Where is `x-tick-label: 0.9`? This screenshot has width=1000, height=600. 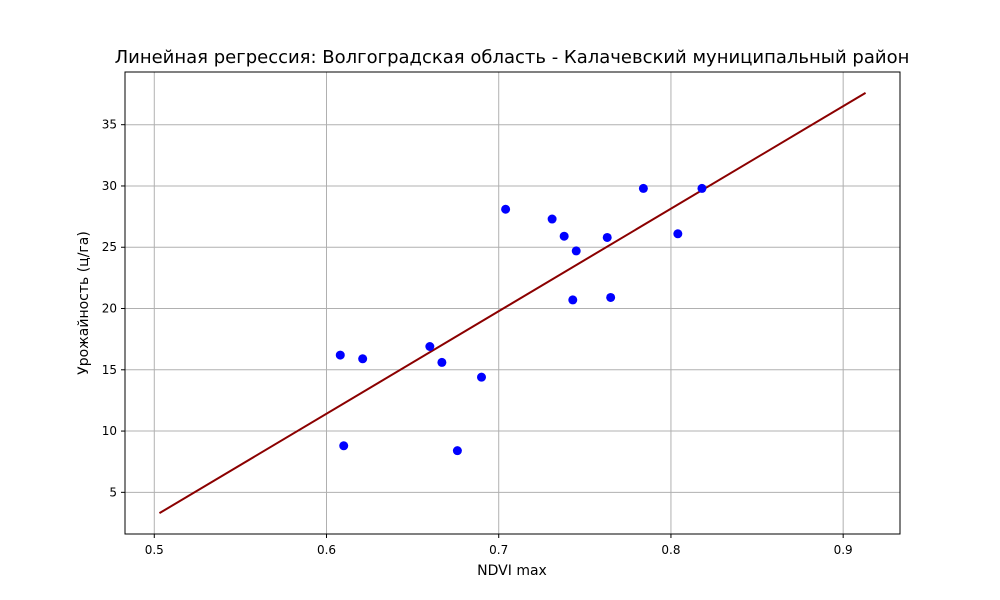 x-tick-label: 0.9 is located at coordinates (843, 550).